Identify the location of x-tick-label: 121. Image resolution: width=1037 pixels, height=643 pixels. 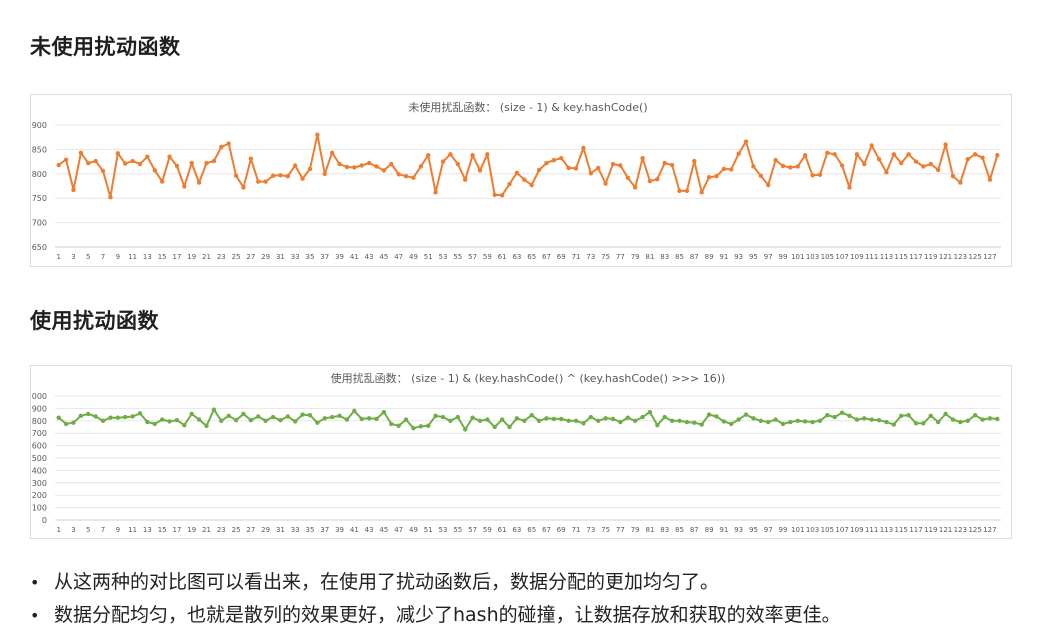
(945, 530).